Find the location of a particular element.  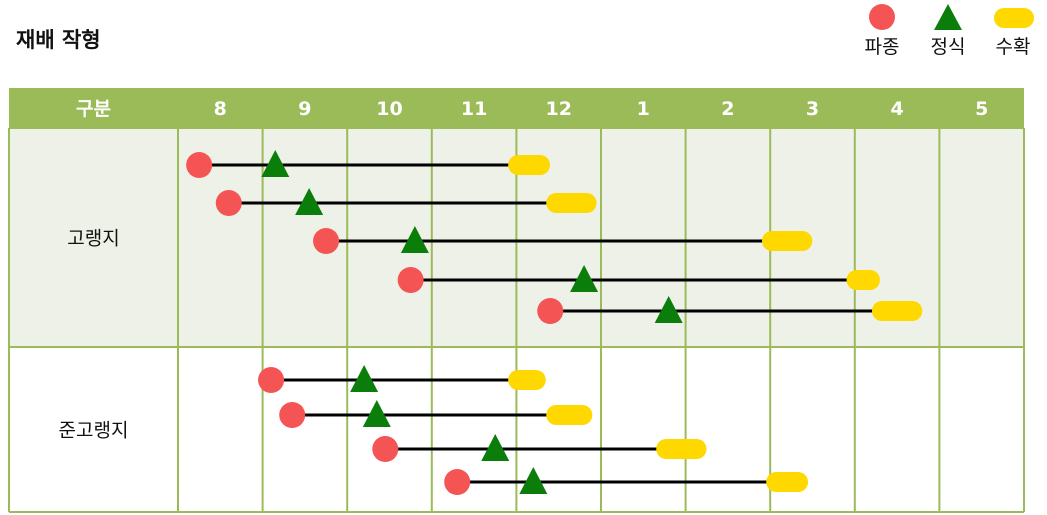

month-label: 8 is located at coordinates (220, 109).